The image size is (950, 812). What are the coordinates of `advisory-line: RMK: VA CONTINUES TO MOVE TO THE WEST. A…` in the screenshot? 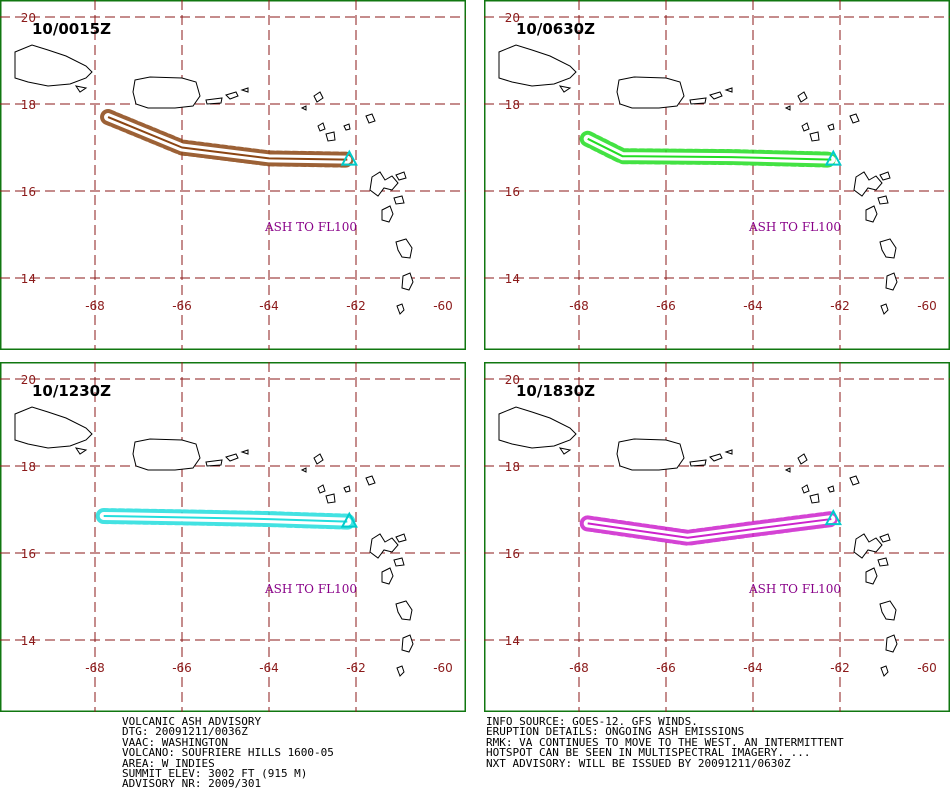 It's located at (665, 742).